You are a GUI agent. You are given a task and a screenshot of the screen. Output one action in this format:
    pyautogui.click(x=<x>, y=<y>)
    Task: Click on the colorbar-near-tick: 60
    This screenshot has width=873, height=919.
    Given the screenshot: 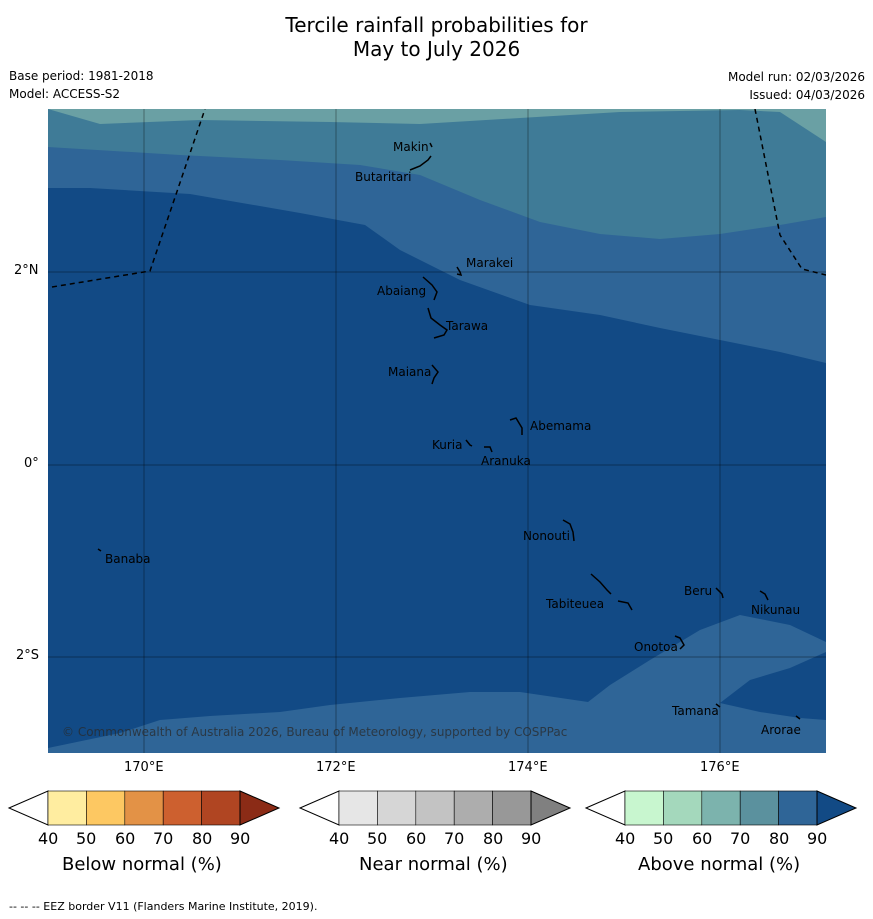 What is the action you would take?
    pyautogui.click(x=416, y=838)
    